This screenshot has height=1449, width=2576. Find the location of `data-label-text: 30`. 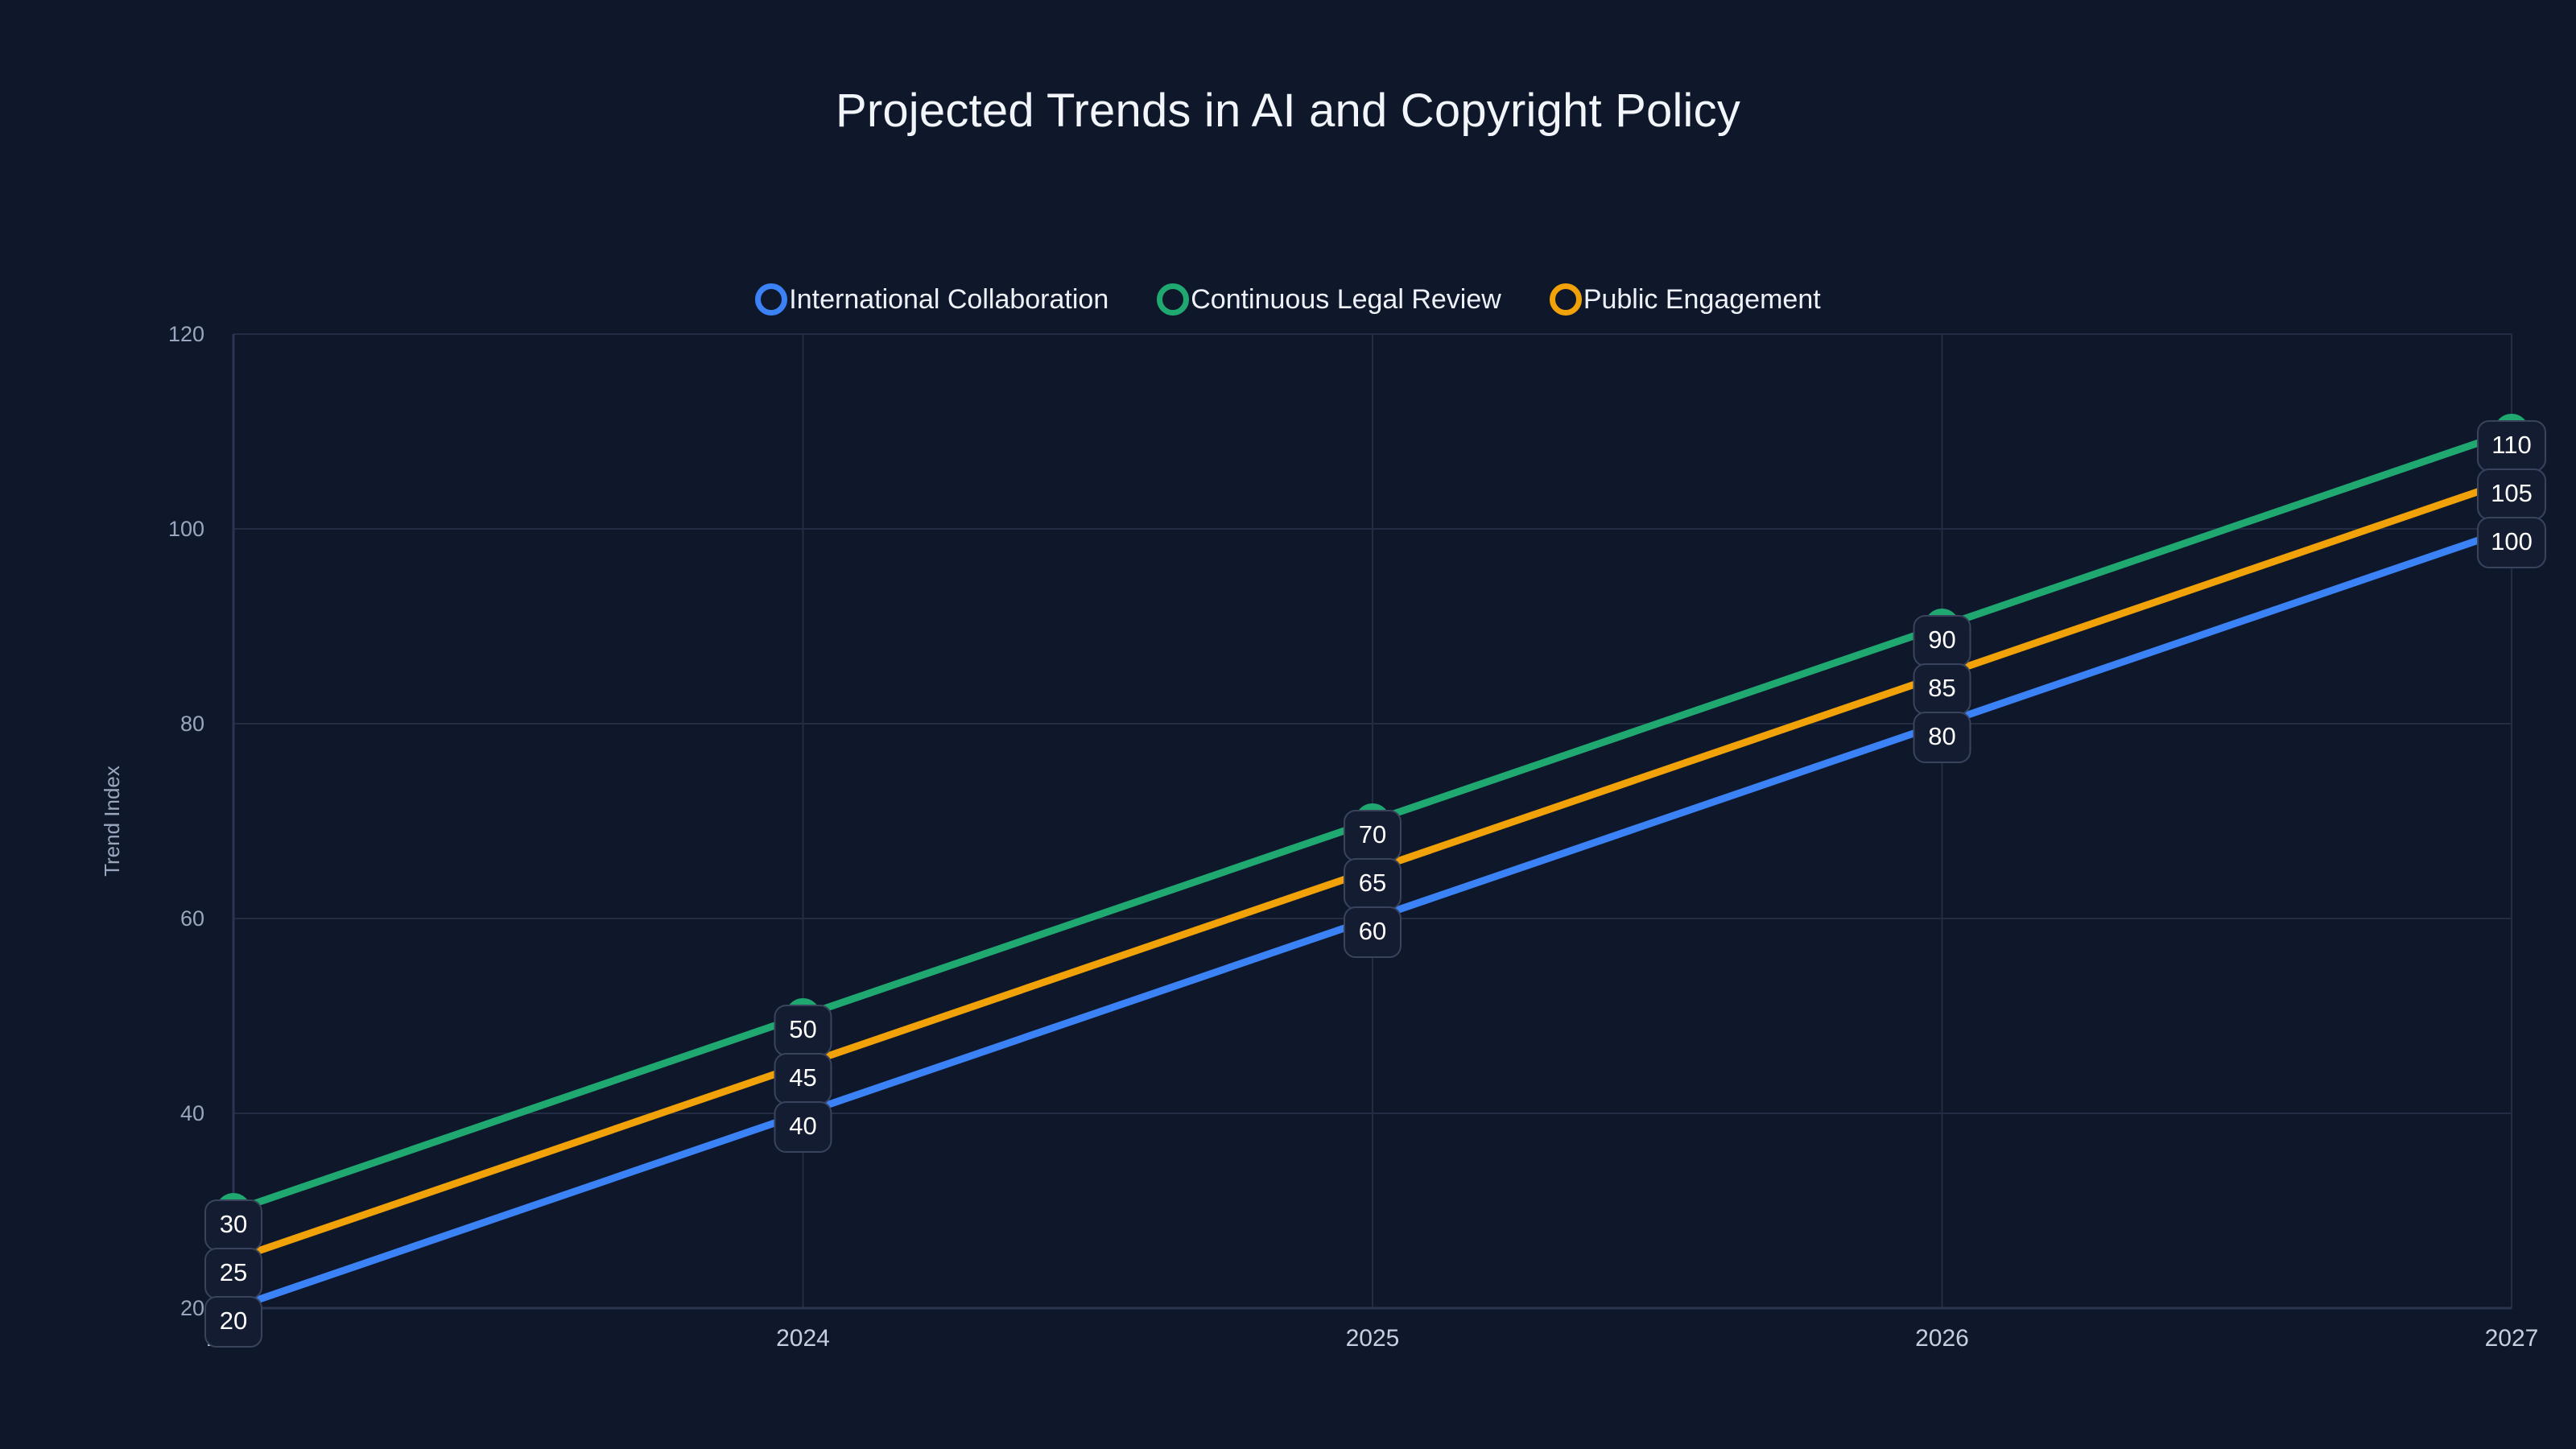

data-label-text: 30 is located at coordinates (233, 1224).